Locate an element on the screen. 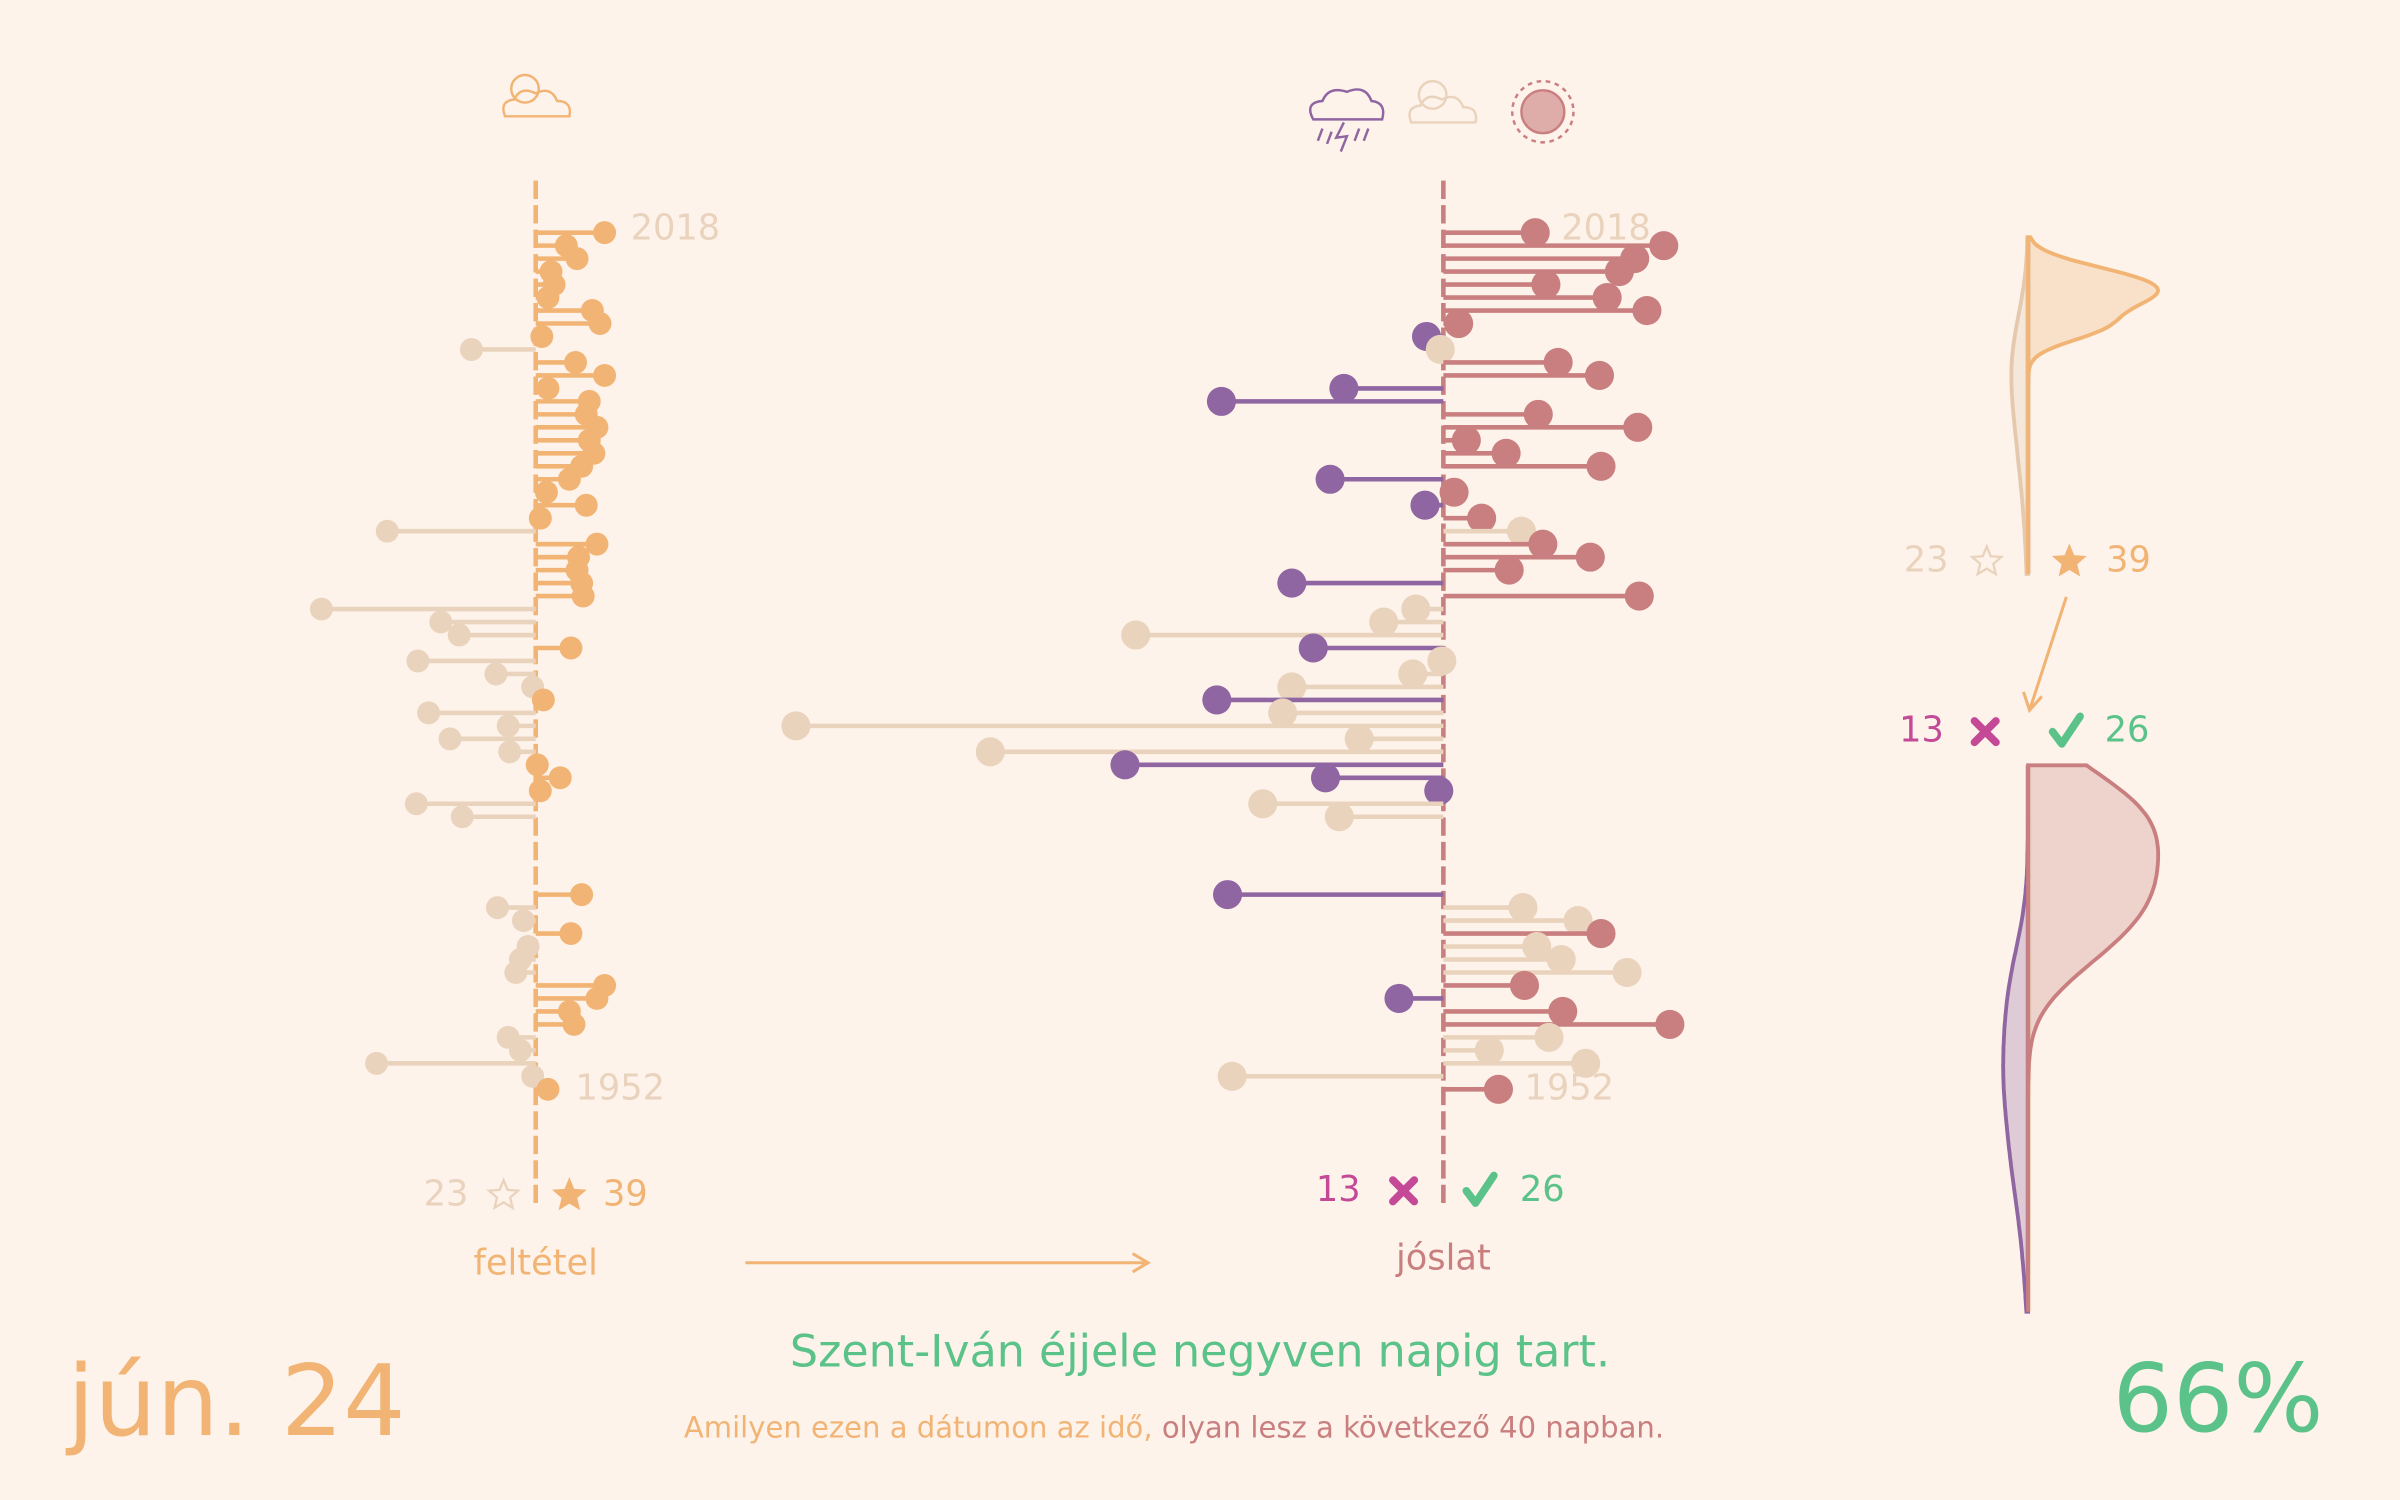 This screenshot has height=1500, width=2400. icon-sun is located at coordinates (1543, 111).